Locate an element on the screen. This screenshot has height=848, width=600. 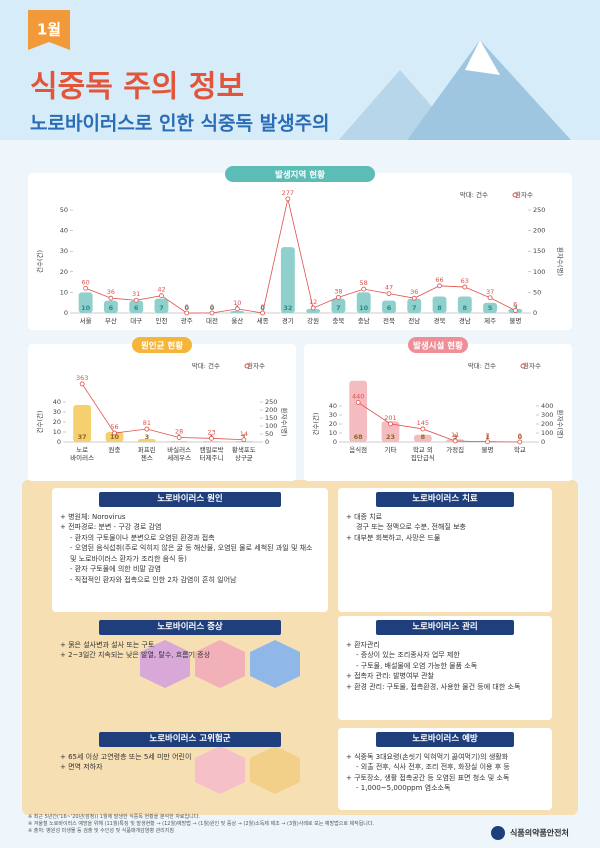
bar-value-label: 3 is located at coordinates (455, 437).